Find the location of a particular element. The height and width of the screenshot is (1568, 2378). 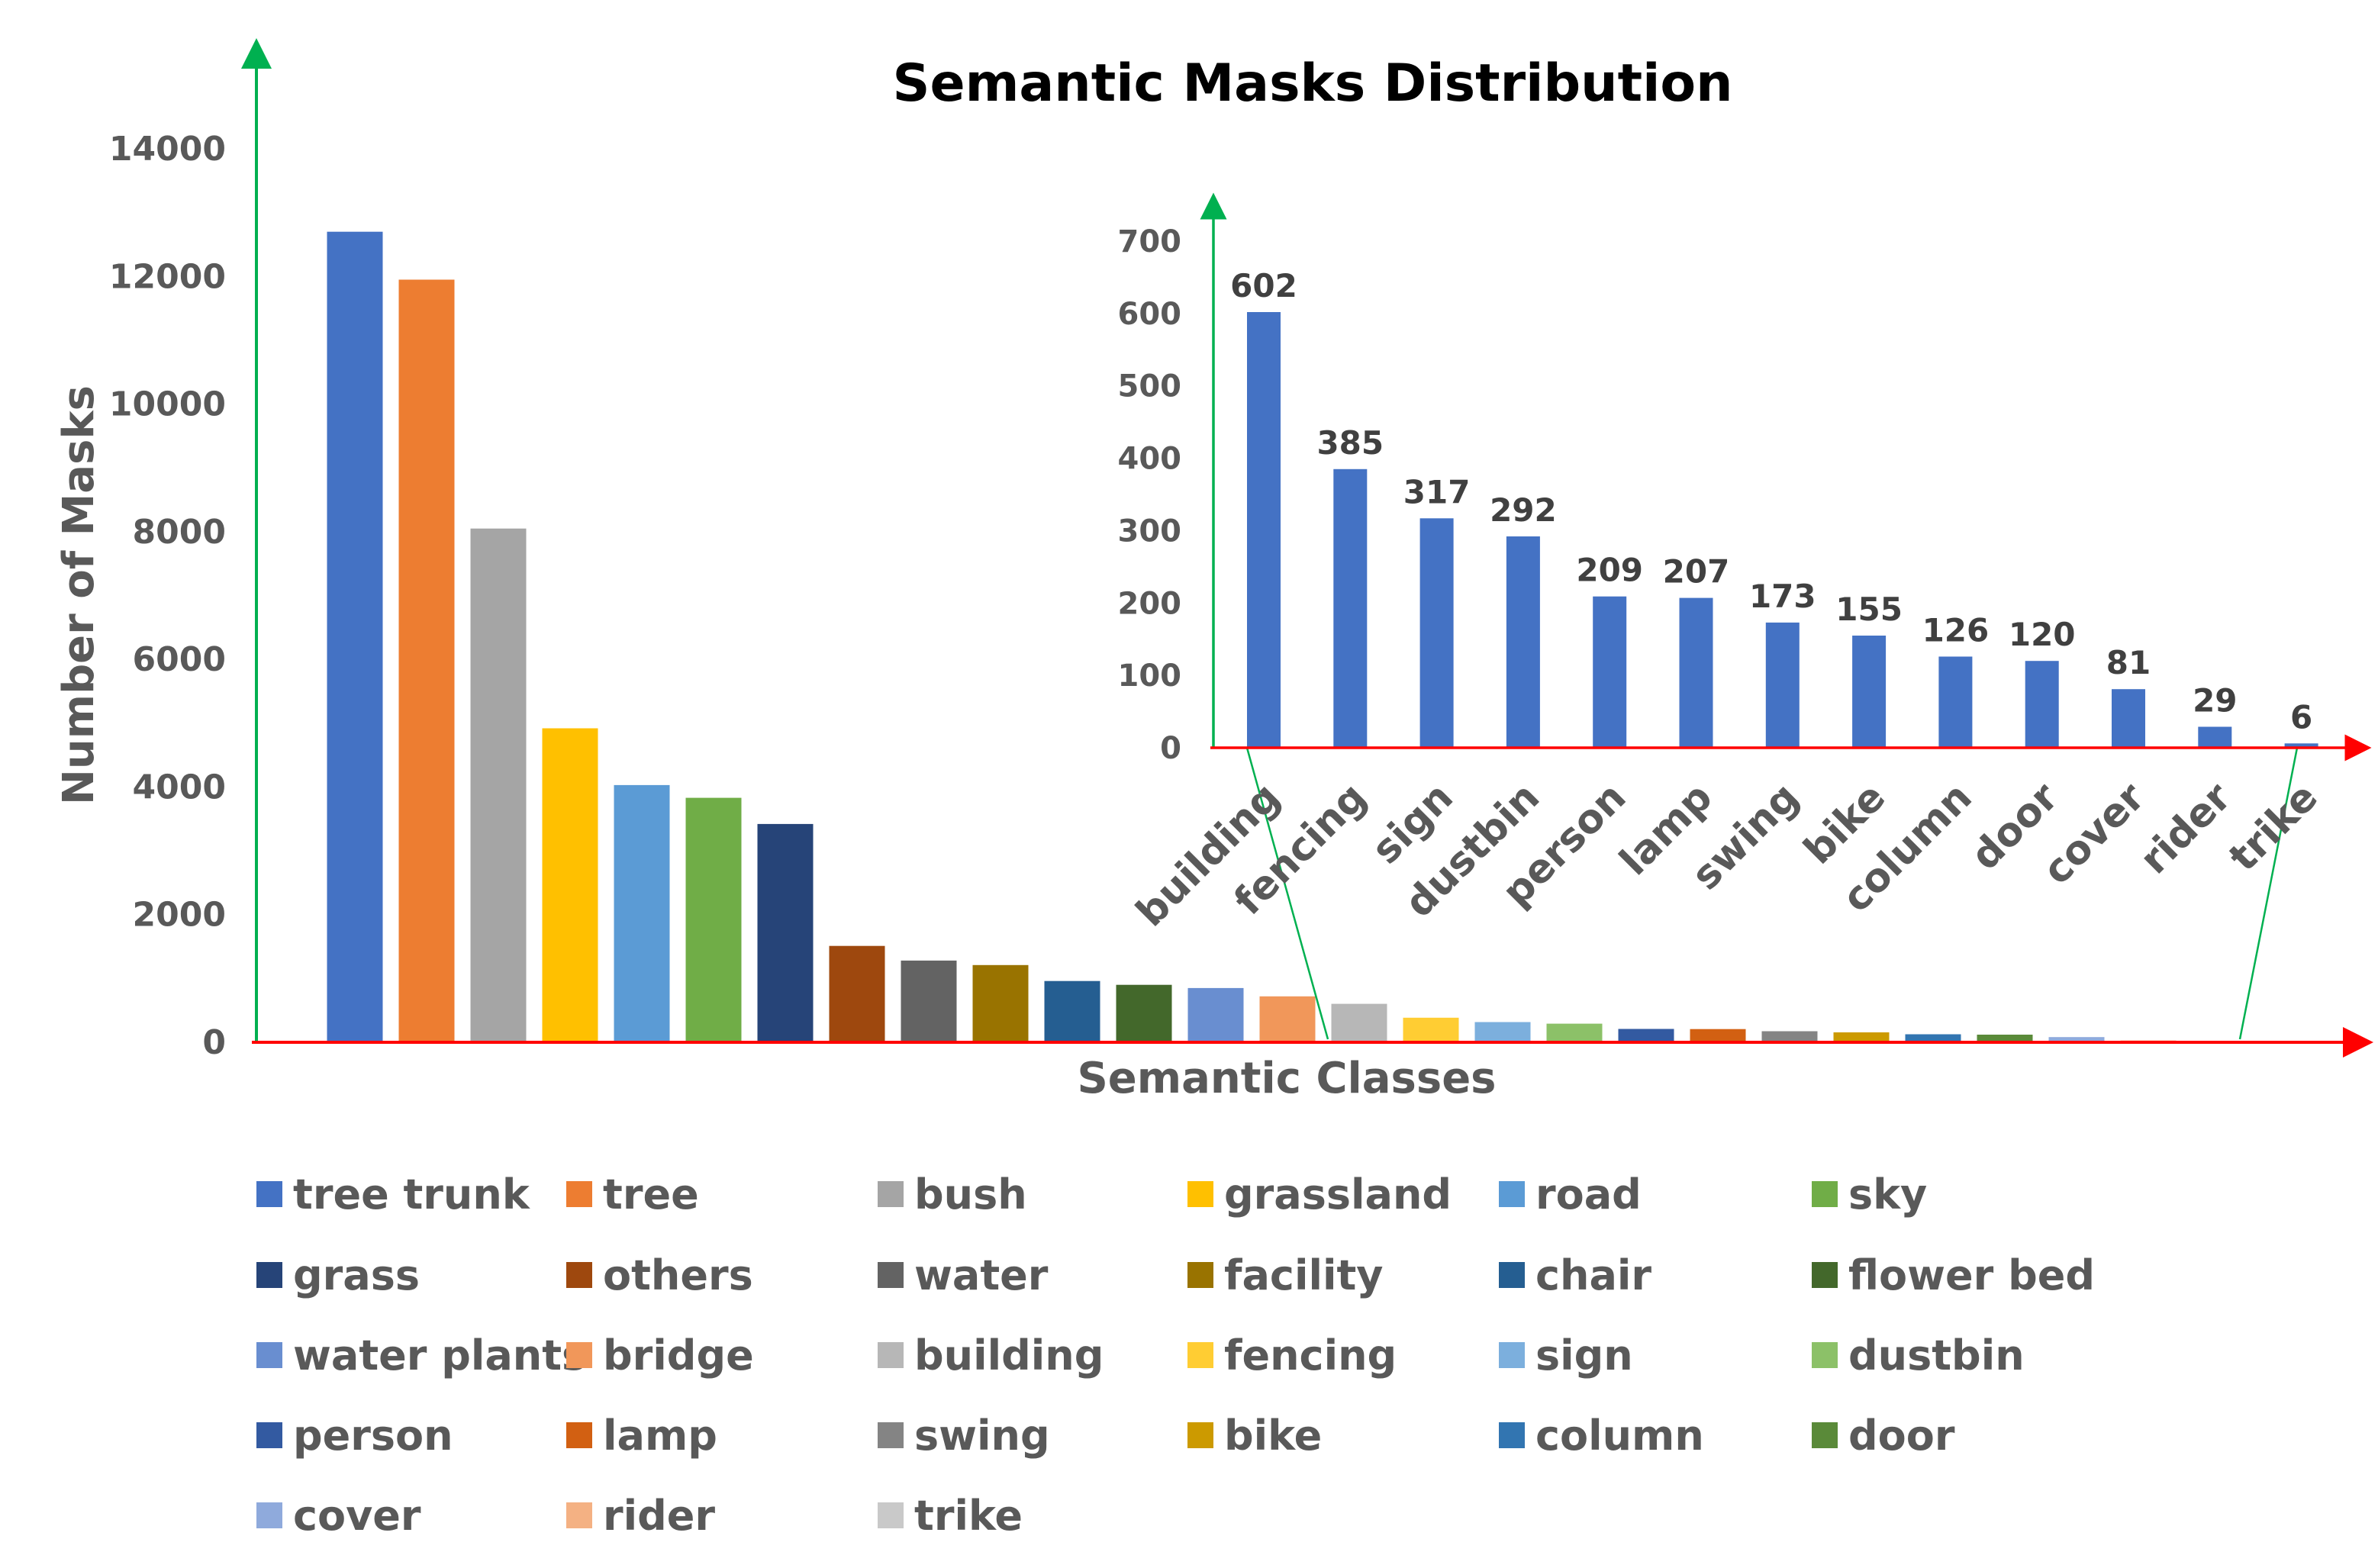

inset-data-label: 126 is located at coordinates (1956, 630).